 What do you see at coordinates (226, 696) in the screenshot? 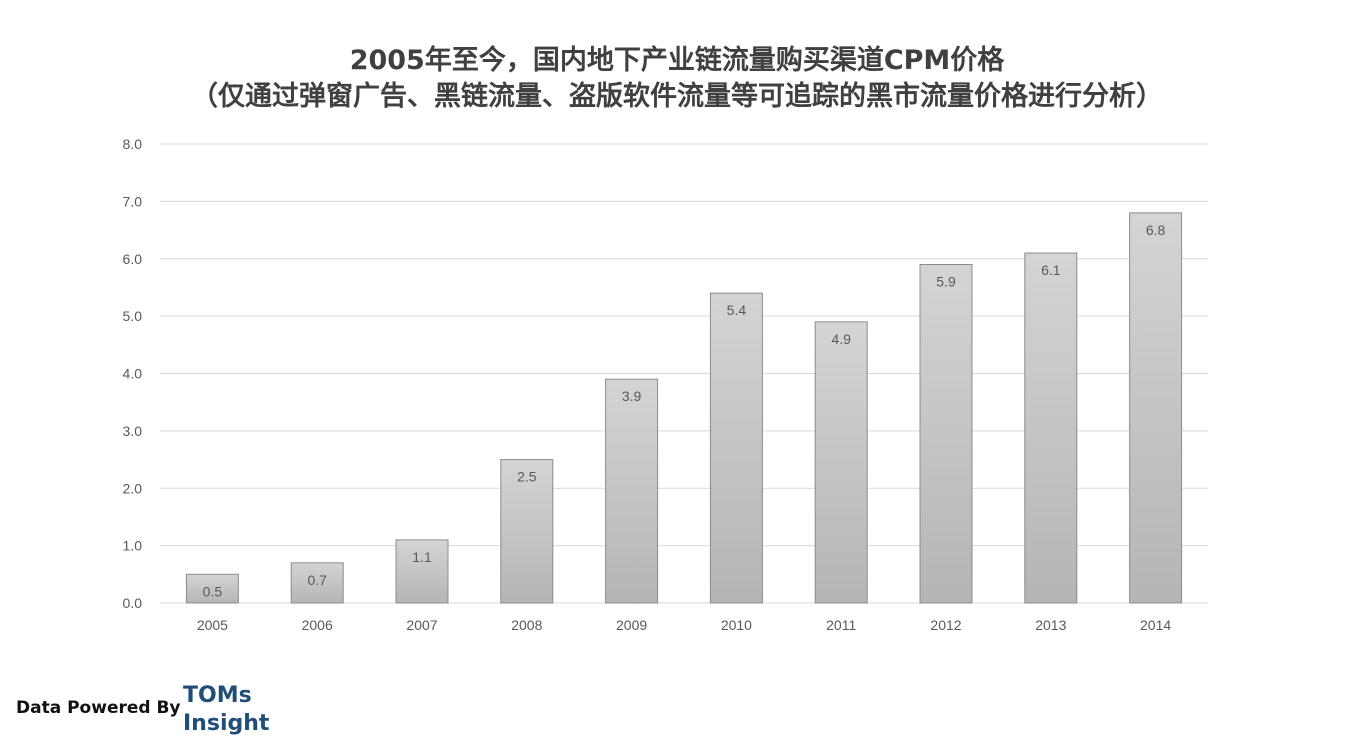
I see `brand-line-1: TOMs` at bounding box center [226, 696].